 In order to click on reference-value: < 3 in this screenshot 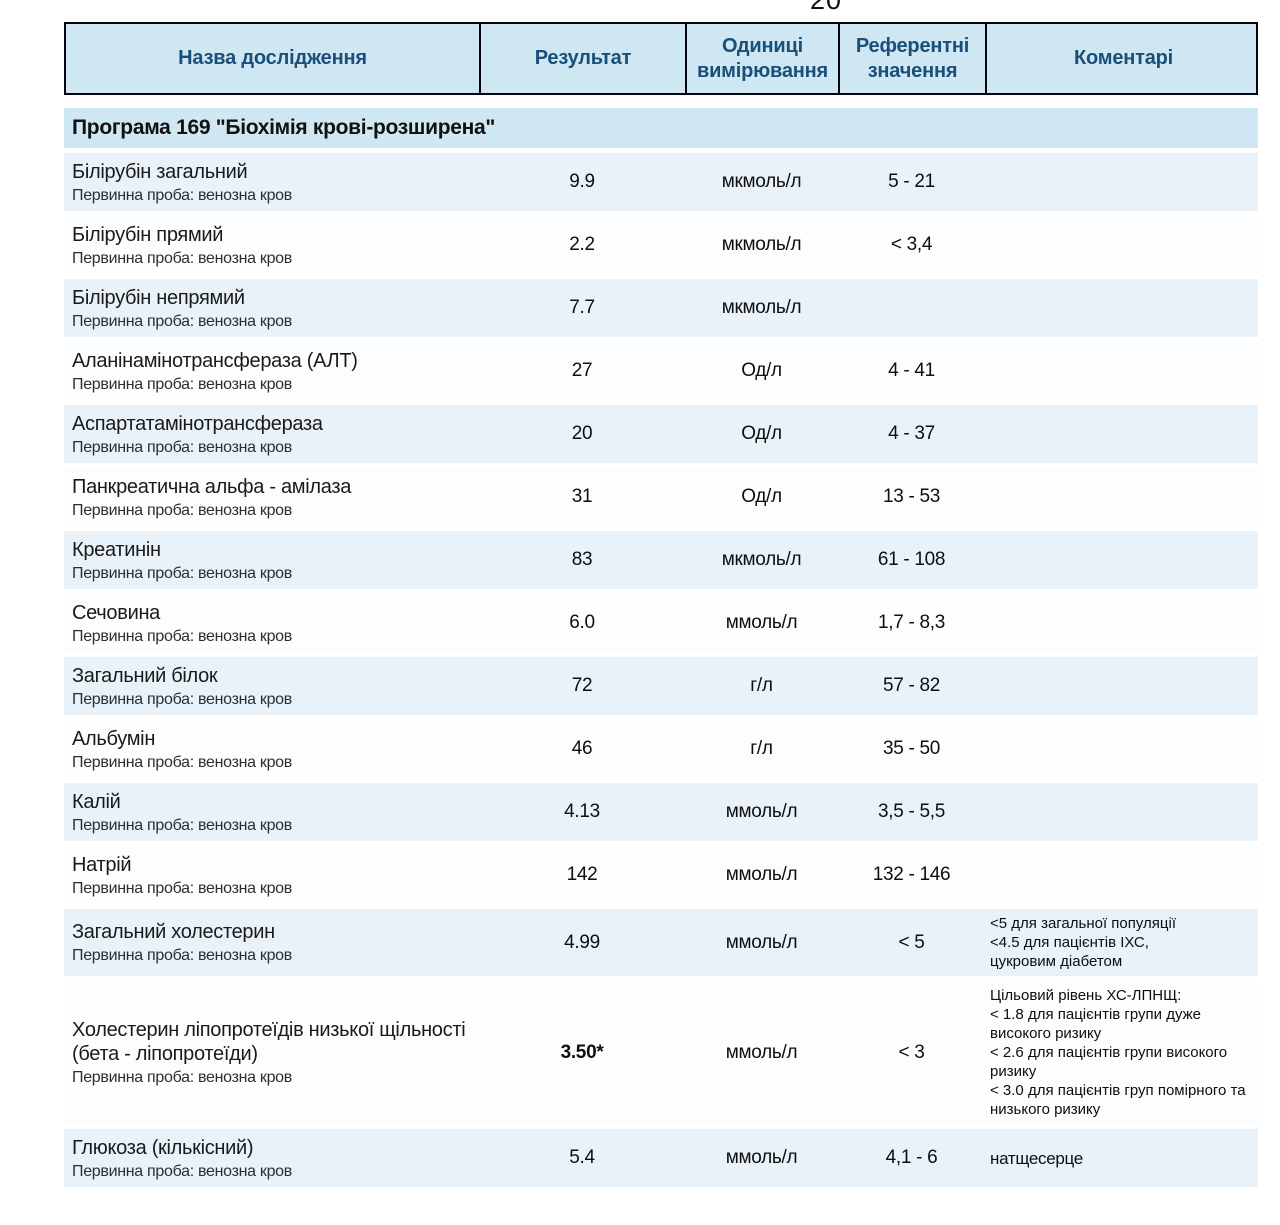, I will do `click(911, 1052)`.